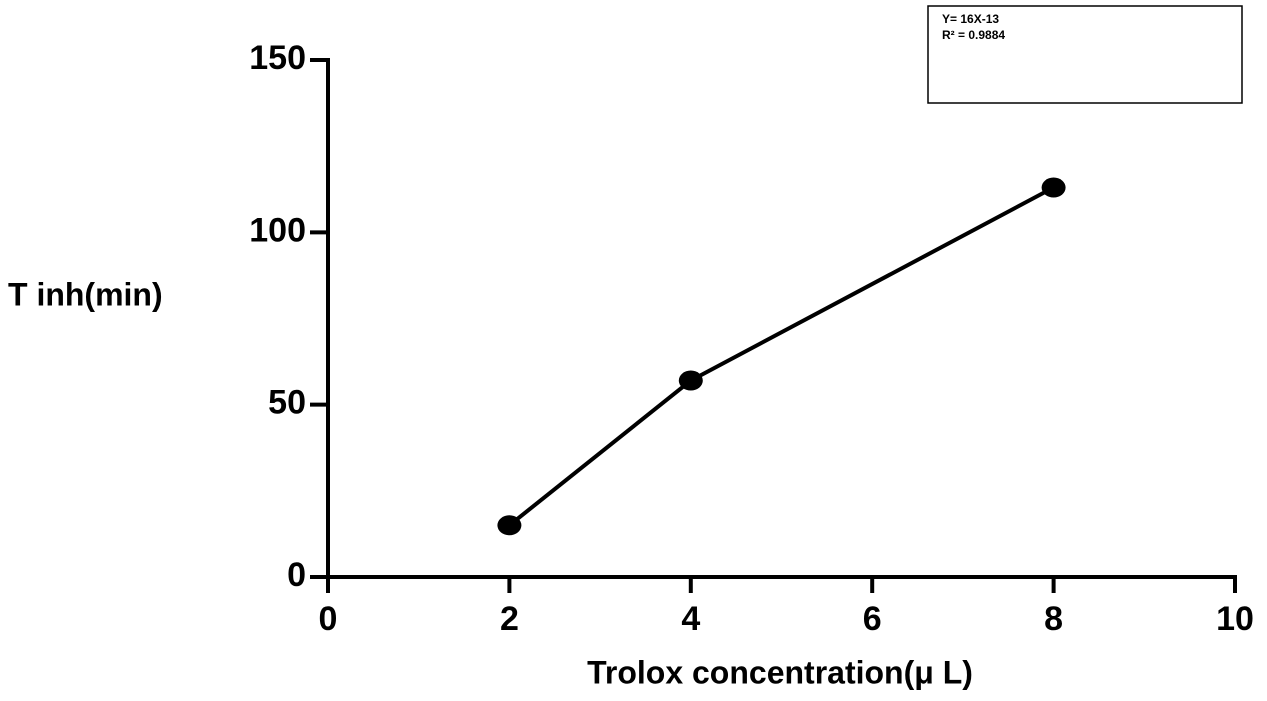 The height and width of the screenshot is (701, 1267). What do you see at coordinates (509, 619) in the screenshot?
I see `x-tick-label: 2` at bounding box center [509, 619].